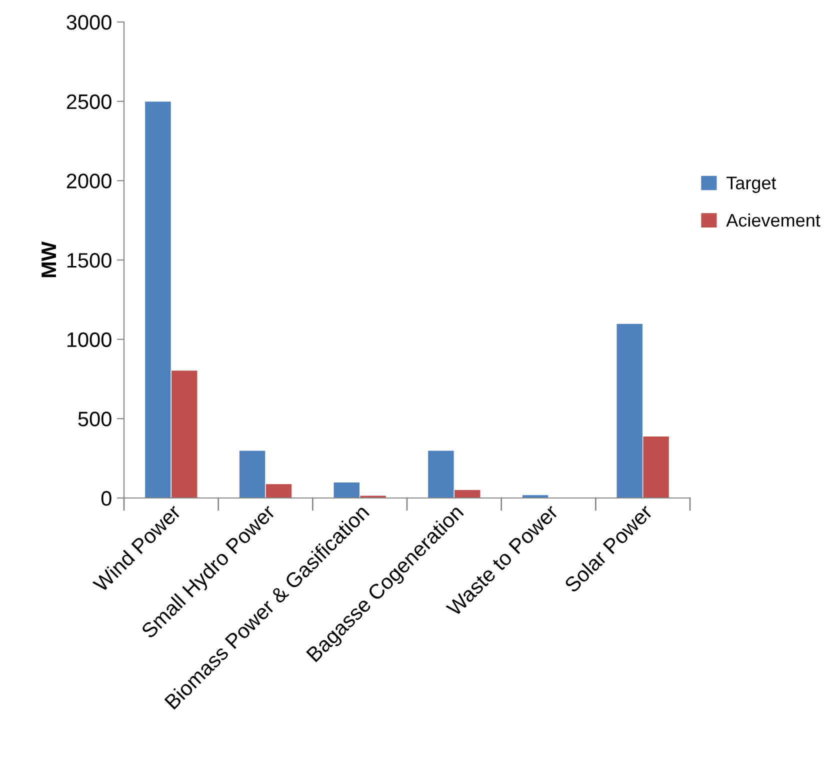 Image resolution: width=832 pixels, height=761 pixels. Describe the element at coordinates (89, 102) in the screenshot. I see `y-tick-label: 2500` at that location.